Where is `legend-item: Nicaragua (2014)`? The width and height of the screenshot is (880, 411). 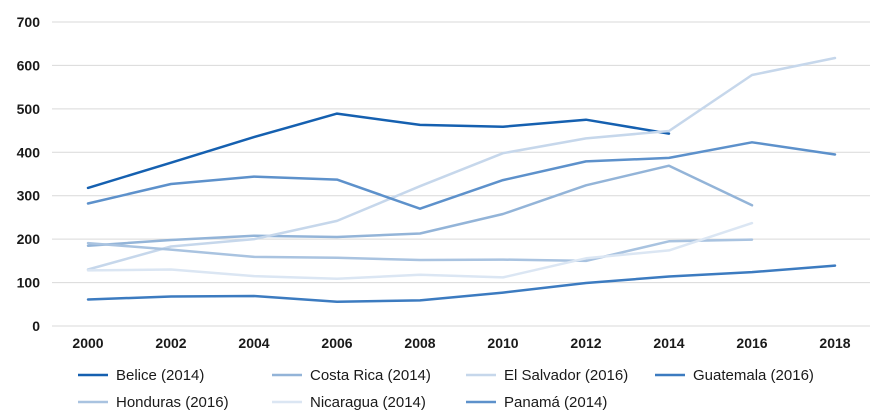
legend-item: Nicaragua (2014) is located at coordinates (349, 402).